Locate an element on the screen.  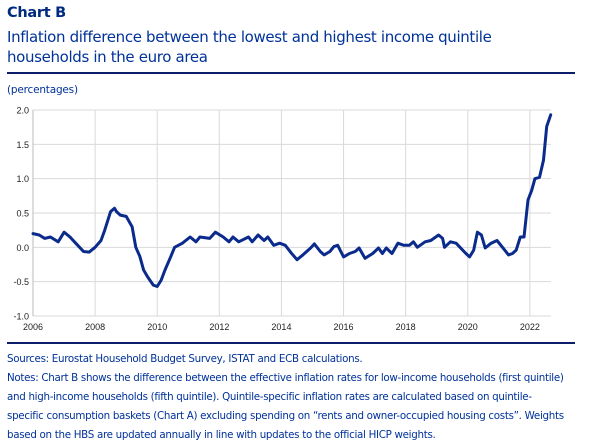
x-axis-ticks: 2006 2008 2010 2012 2014 2016 2018 2020 2022 is located at coordinates (281, 327).